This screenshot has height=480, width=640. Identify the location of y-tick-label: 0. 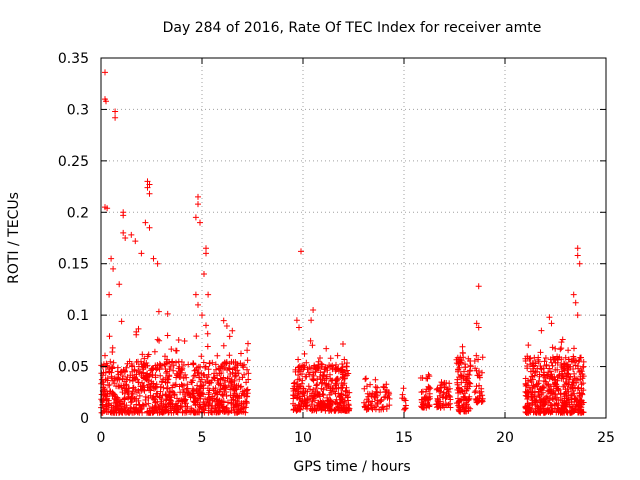
(84, 419).